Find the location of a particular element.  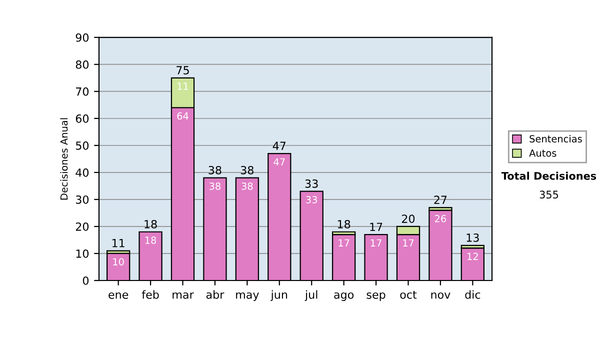

total-label: 17 is located at coordinates (376, 226).